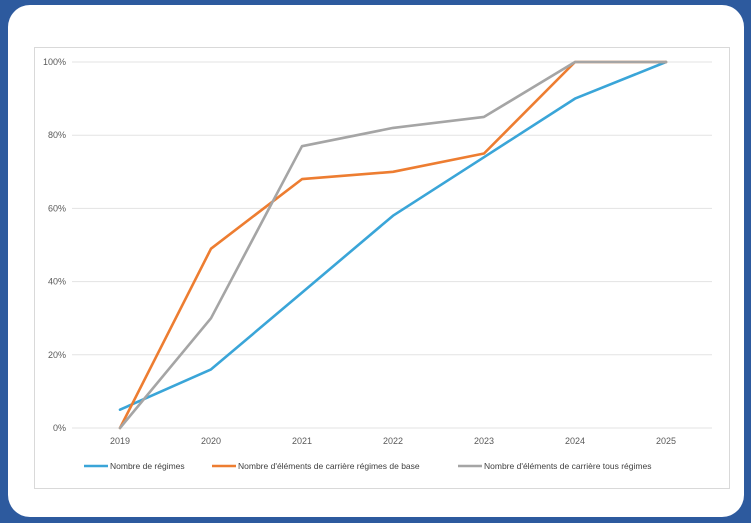 The width and height of the screenshot is (751, 523). I want to click on x-tick-label: 2022, so click(393, 441).